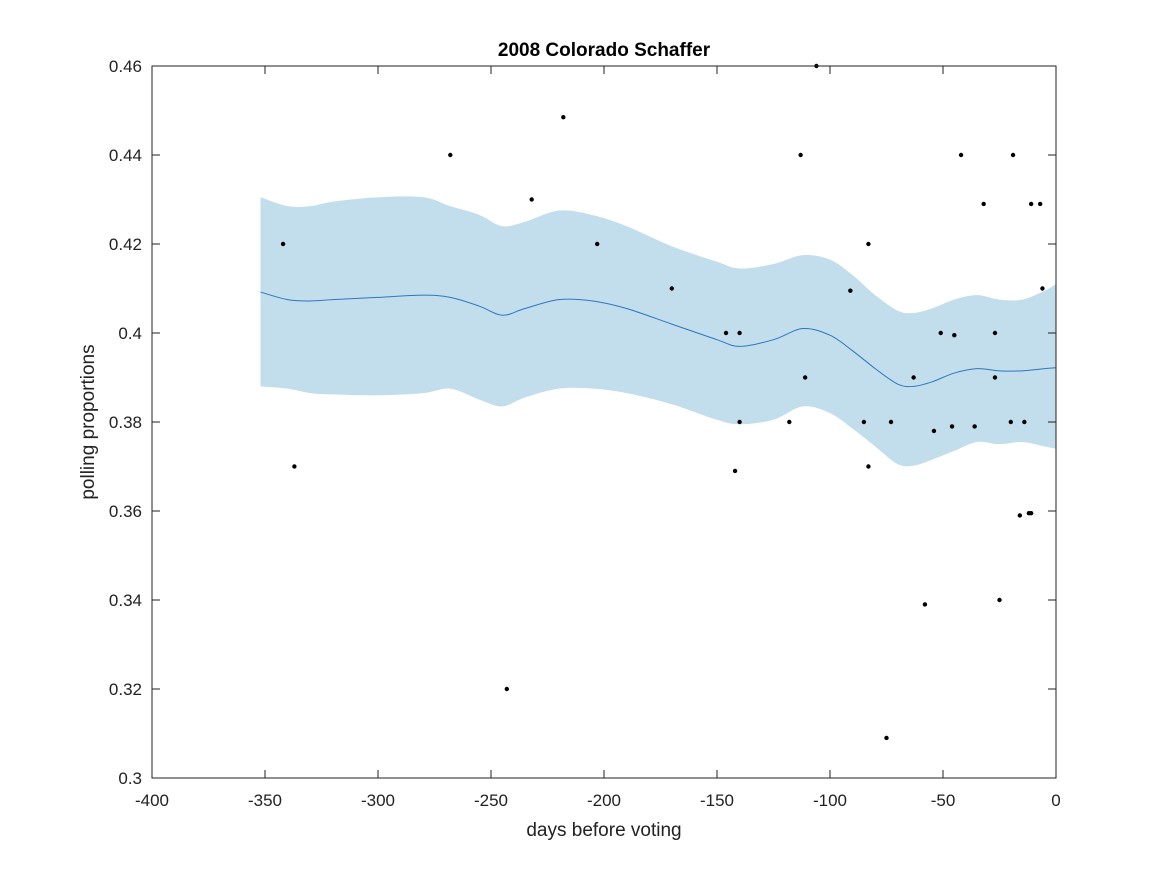 This screenshot has height=875, width=1167. I want to click on x-tick-labels: -400 -350 -300 -250 -200 -150 -100 -50 0, so click(598, 800).